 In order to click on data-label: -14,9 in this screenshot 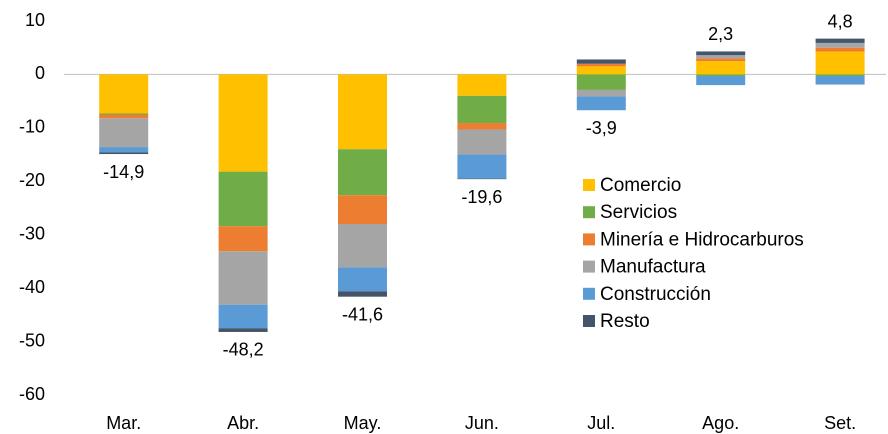, I will do `click(123, 172)`.